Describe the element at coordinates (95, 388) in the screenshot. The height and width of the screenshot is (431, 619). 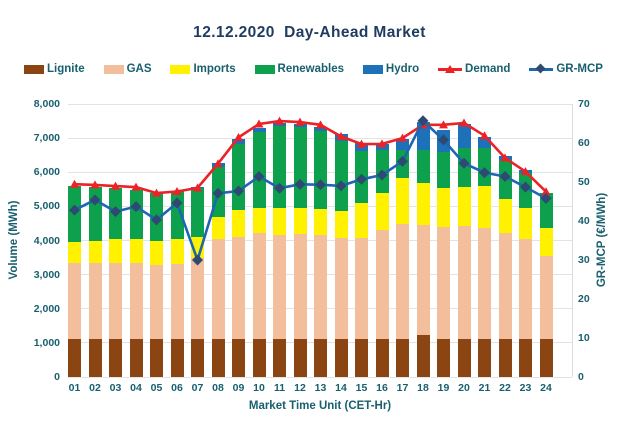
I see `x-axis-tick-02: 02` at that location.